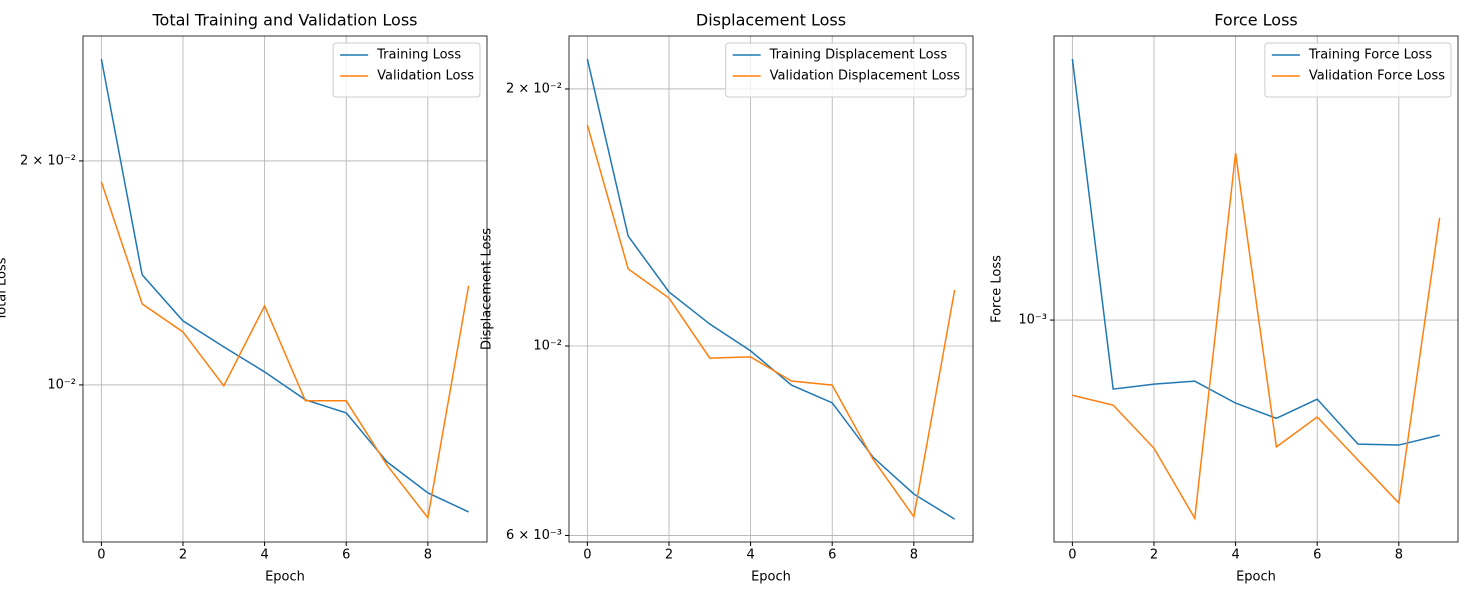  I want to click on legend-label: Validation Displacement Loss, so click(865, 76).